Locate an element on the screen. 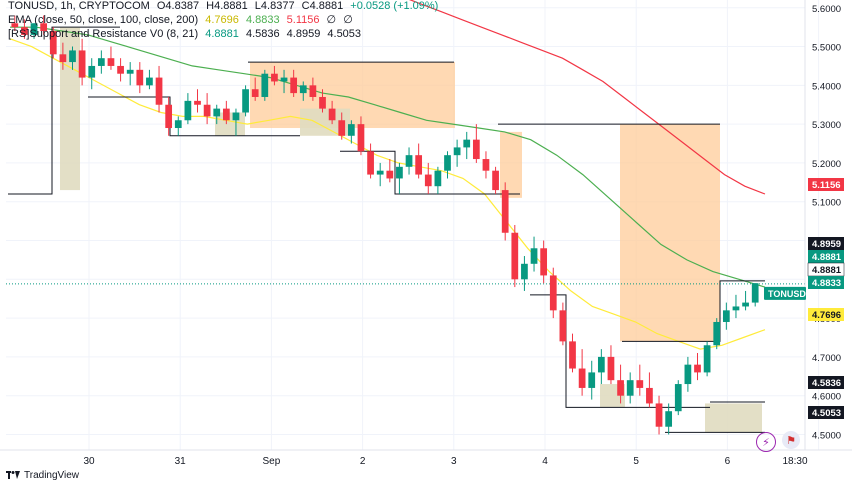  ema-label: EMA (close, 50, close, 100, close, 200) is located at coordinates (103, 20).